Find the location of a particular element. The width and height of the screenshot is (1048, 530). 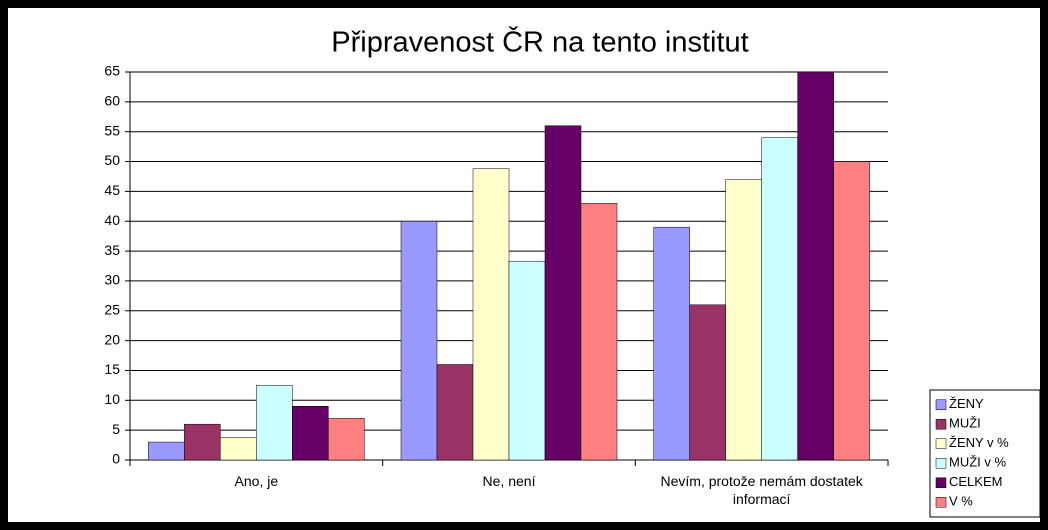

y-tick-label: 40 is located at coordinates (112, 220).